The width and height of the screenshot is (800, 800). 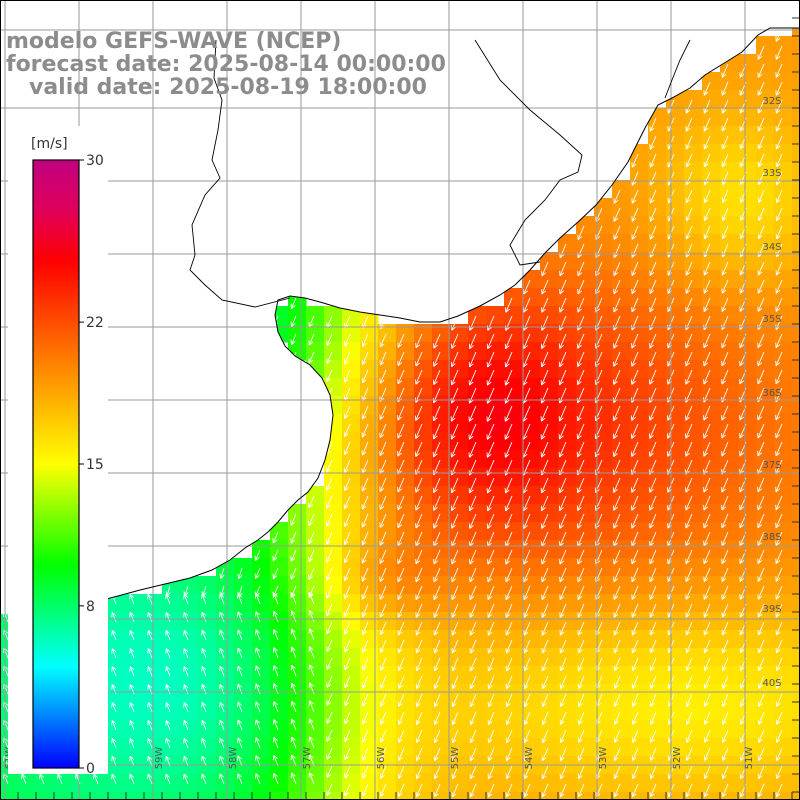 What do you see at coordinates (771, 319) in the screenshot?
I see `lat-label: 35S` at bounding box center [771, 319].